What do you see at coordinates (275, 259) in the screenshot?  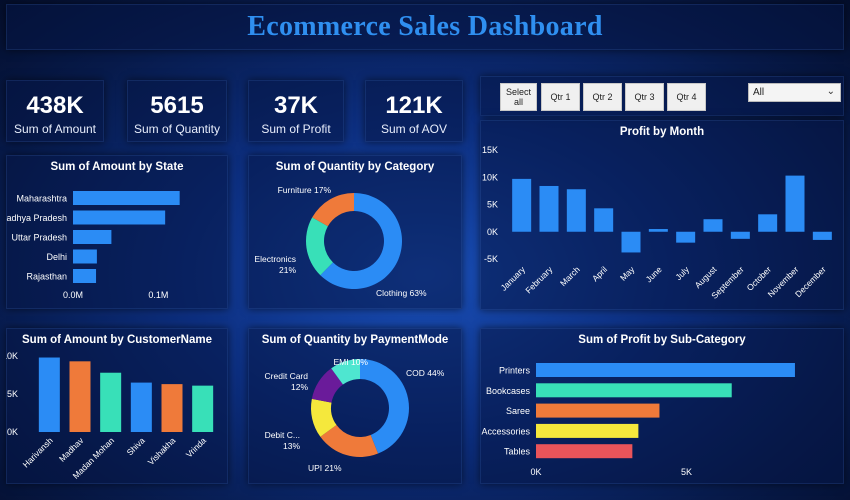 I see `slice-label: Electronics` at bounding box center [275, 259].